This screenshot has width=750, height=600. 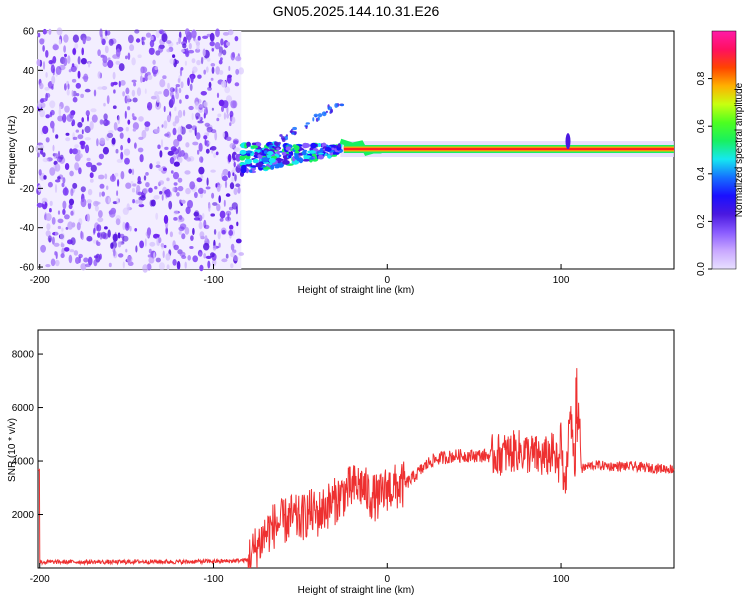 I want to click on y-tick-label: -40, so click(x=27, y=228).